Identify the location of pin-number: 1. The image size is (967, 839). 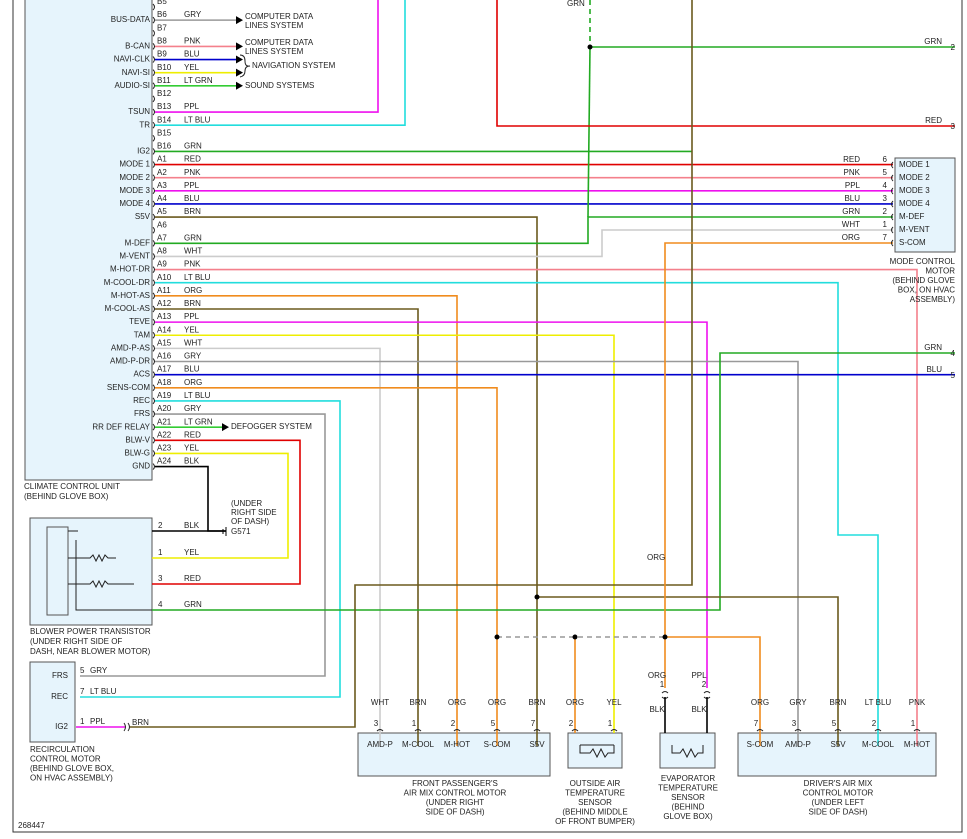
(160, 552).